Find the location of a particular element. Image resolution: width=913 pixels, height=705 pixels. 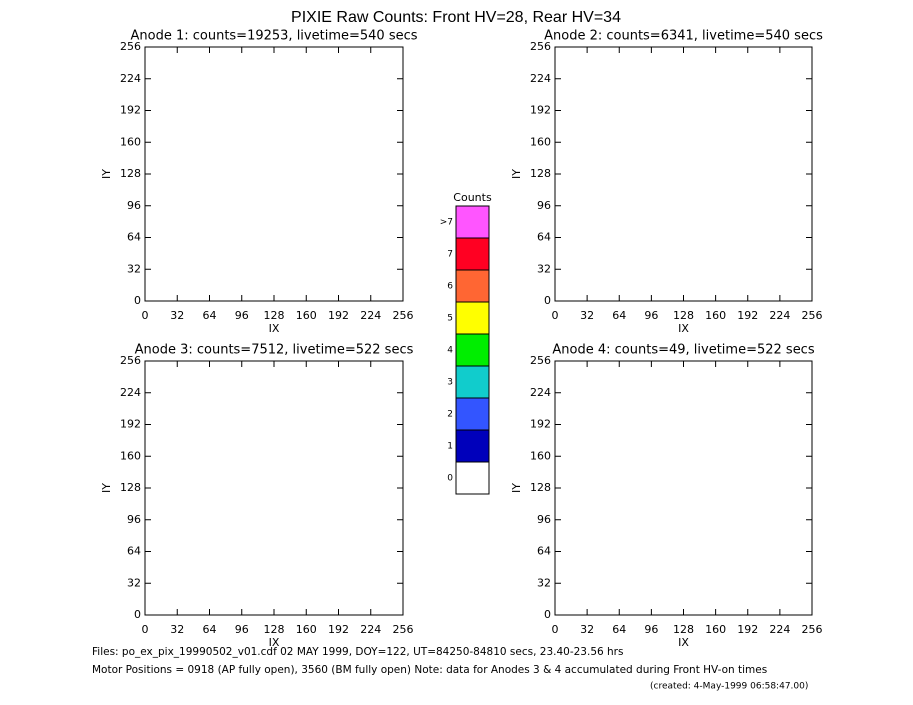

colorbar-label: >7 is located at coordinates (446, 223).